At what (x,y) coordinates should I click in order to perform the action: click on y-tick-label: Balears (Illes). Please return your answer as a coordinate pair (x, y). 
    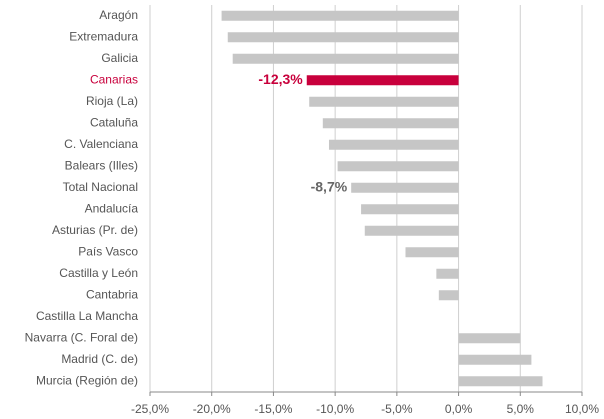
    Looking at the image, I should click on (101, 165).